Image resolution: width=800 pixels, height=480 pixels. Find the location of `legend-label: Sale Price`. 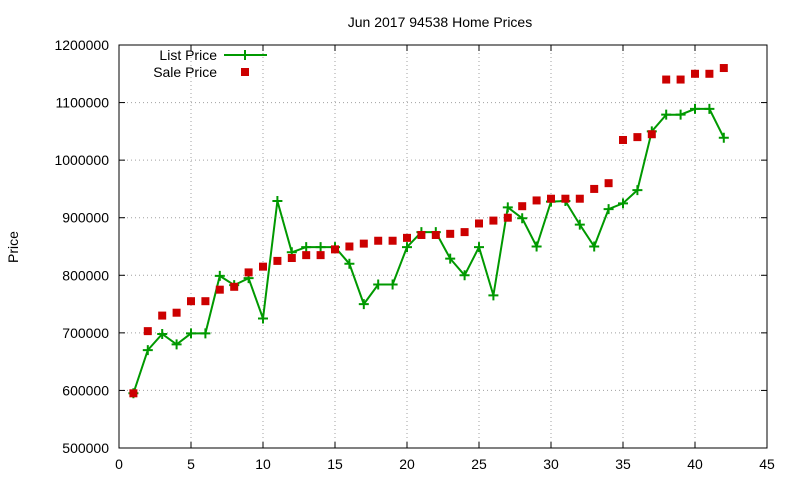

legend-label: Sale Price is located at coordinates (185, 72).